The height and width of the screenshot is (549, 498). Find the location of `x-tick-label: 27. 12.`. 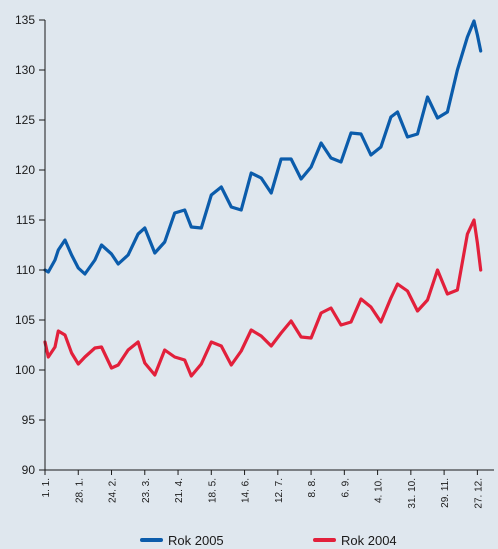

x-tick-label: 27. 12. is located at coordinates (478, 493).